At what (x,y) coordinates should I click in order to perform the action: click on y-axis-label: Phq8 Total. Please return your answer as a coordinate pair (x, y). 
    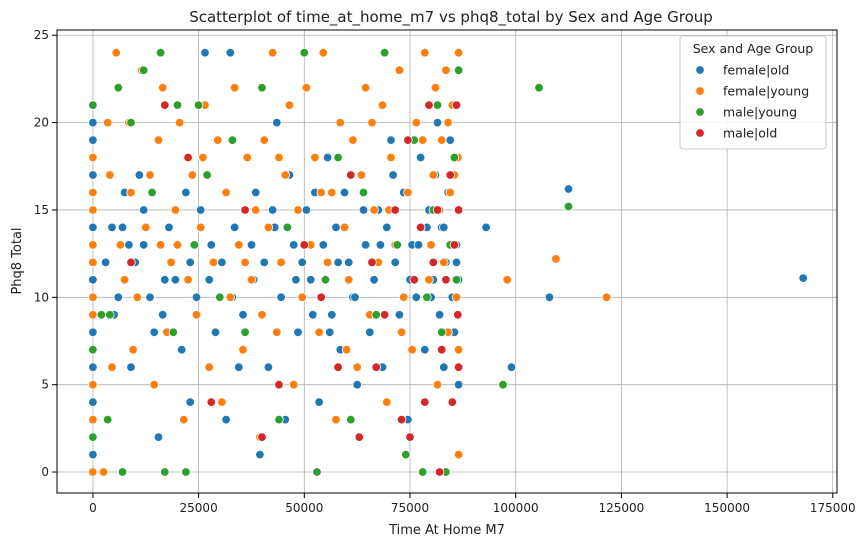
    Looking at the image, I should click on (17, 260).